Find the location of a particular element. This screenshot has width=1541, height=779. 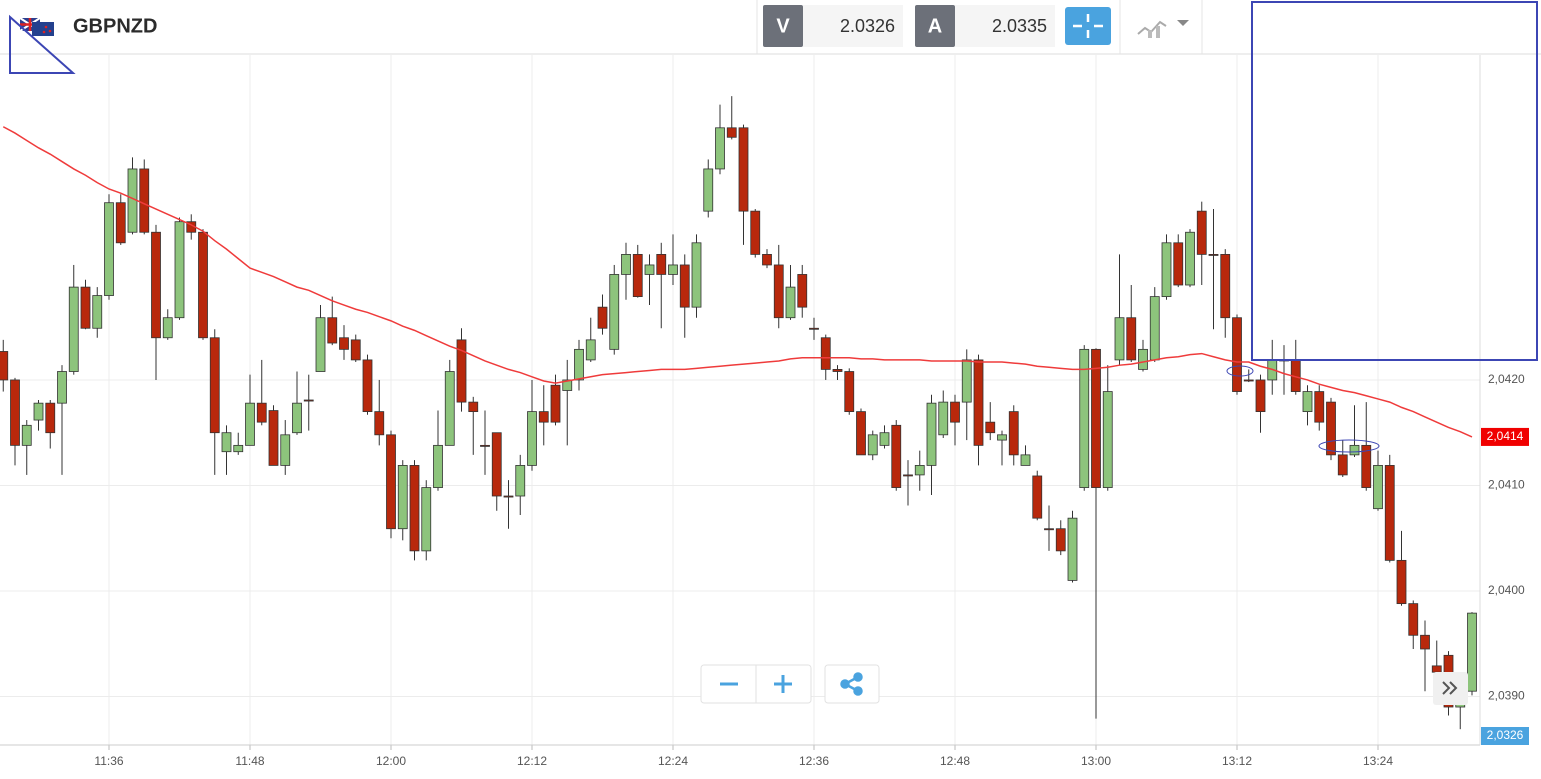

crosshair-button is located at coordinates (1088, 26).